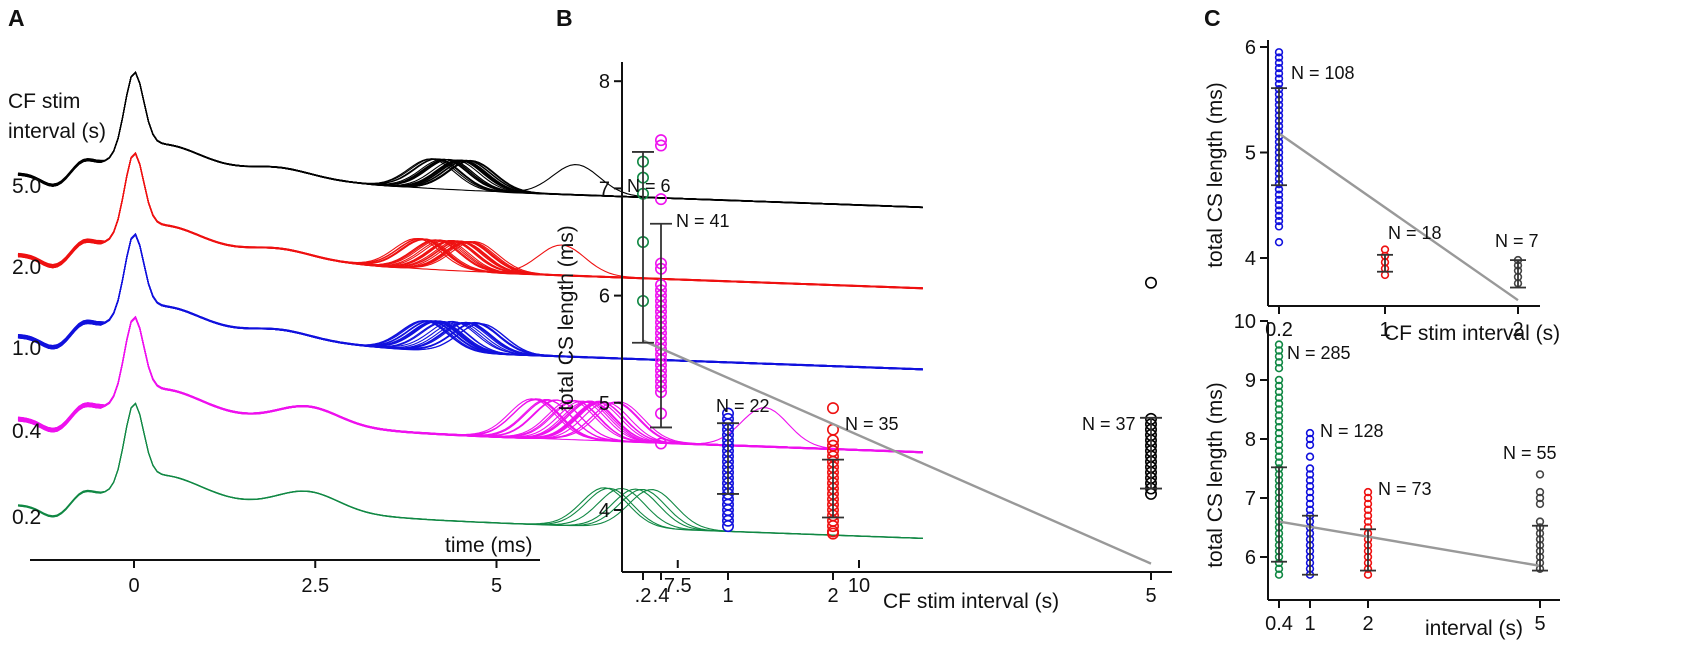 The image size is (1700, 665). I want to click on x-tick-label: 0.2, so click(1279, 330).